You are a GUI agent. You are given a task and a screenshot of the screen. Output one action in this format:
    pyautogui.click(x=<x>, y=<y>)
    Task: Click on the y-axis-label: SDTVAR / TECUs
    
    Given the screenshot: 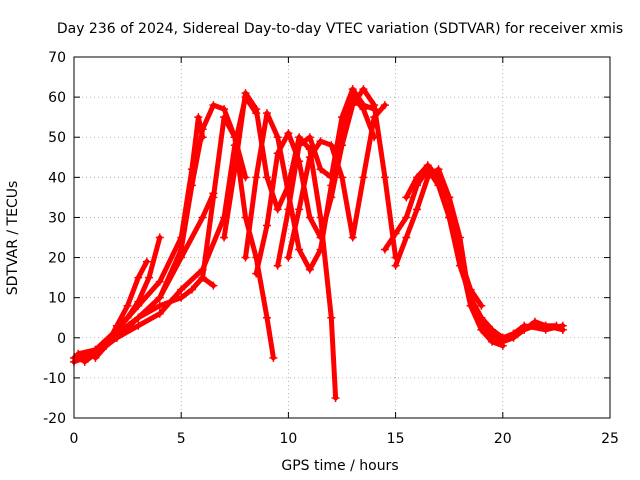 What is the action you would take?
    pyautogui.click(x=13, y=238)
    